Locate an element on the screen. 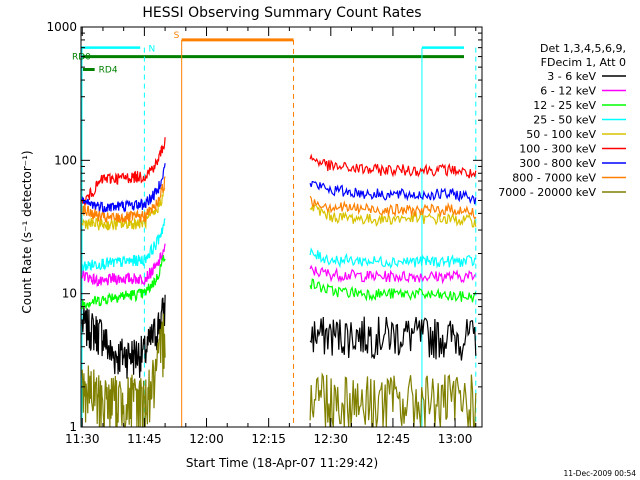  legend-label: 3 - 6 keV is located at coordinates (571, 76).